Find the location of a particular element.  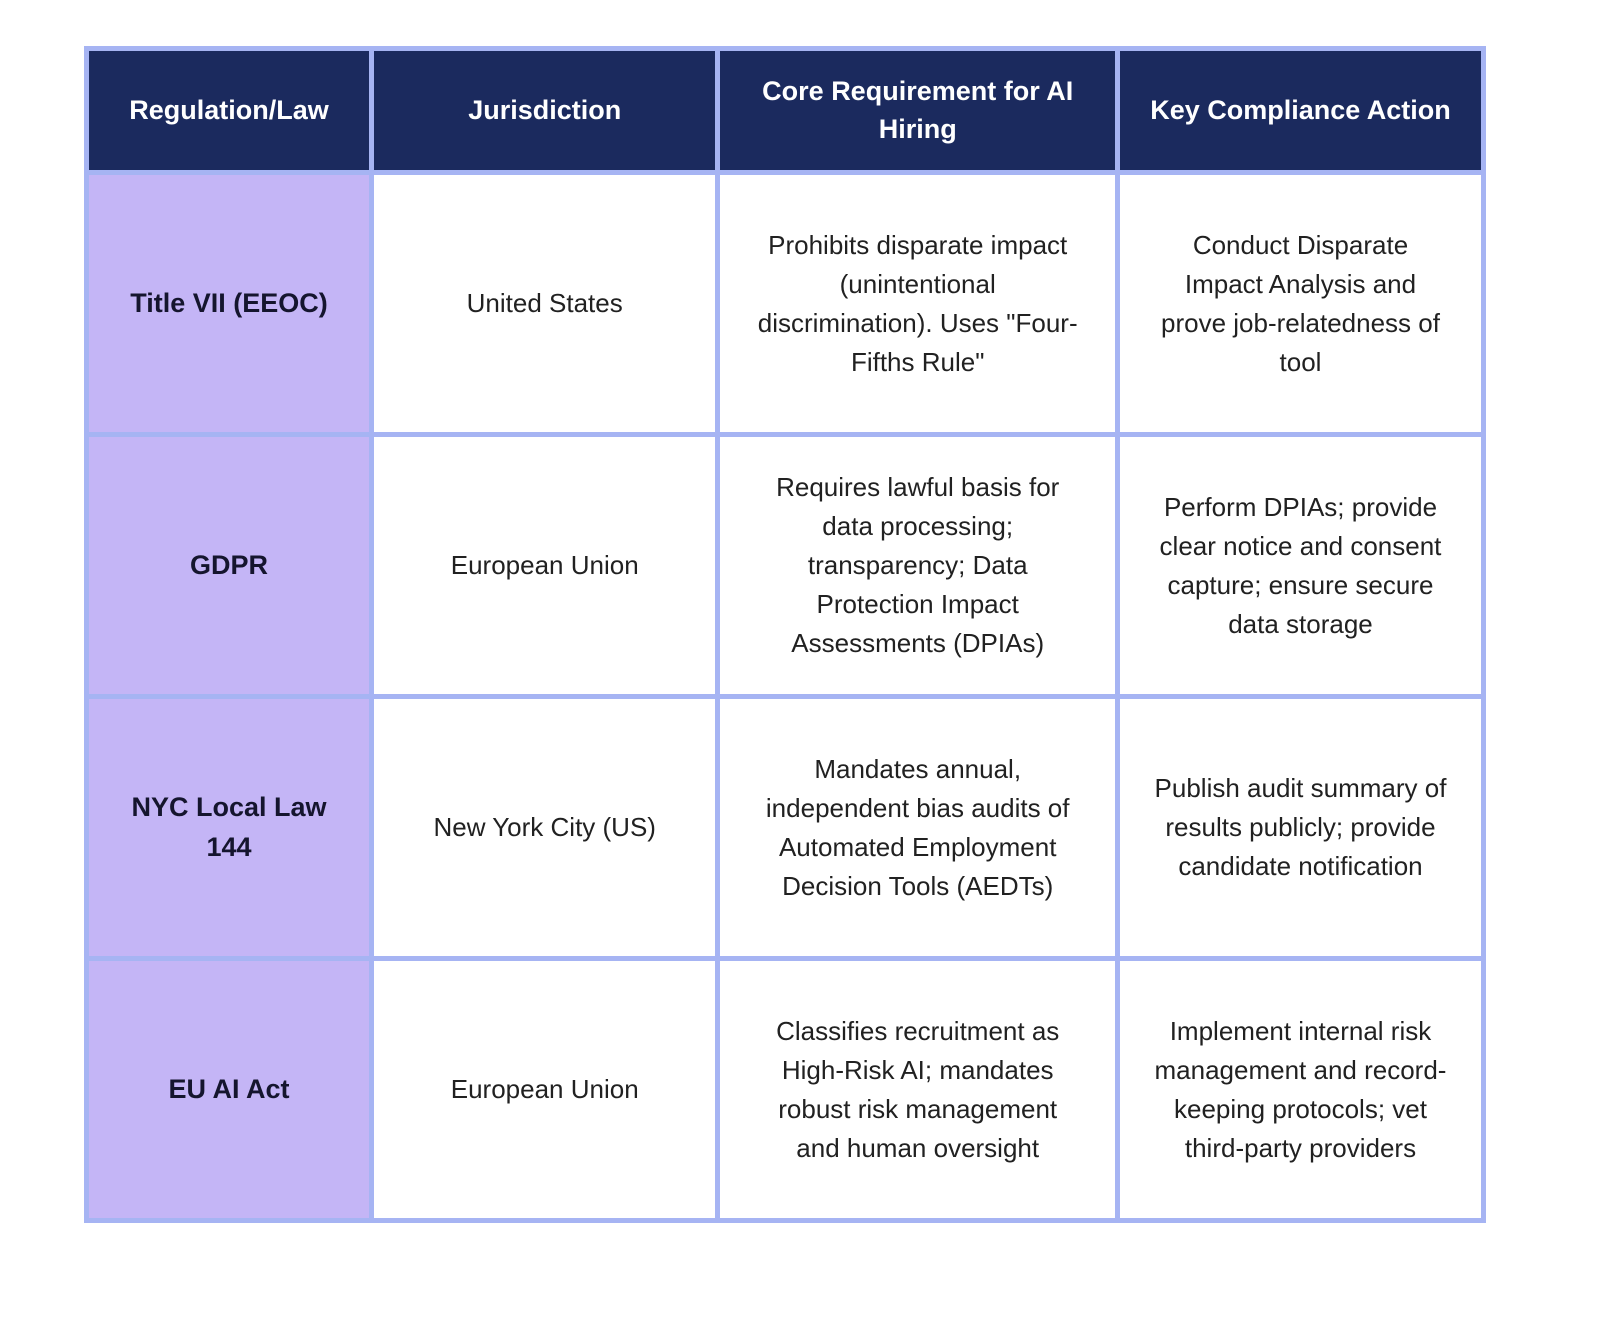

column-header-key-compliance-action: Key Compliance Action is located at coordinates (1300, 110).